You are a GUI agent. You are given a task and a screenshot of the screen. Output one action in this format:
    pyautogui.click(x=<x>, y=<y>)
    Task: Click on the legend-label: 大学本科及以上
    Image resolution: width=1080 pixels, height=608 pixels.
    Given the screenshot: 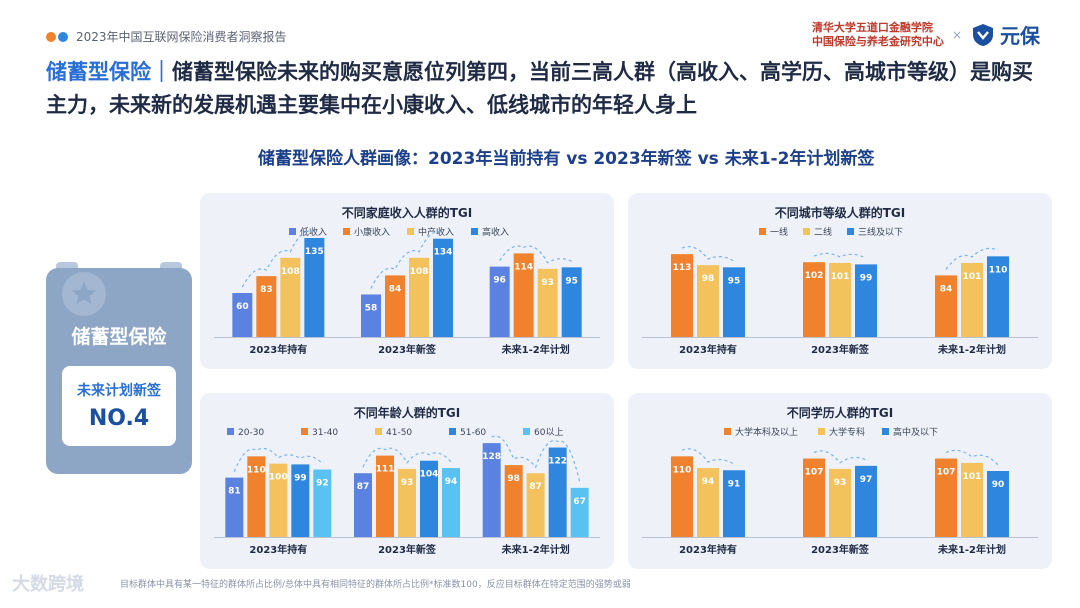 What is the action you would take?
    pyautogui.click(x=766, y=432)
    